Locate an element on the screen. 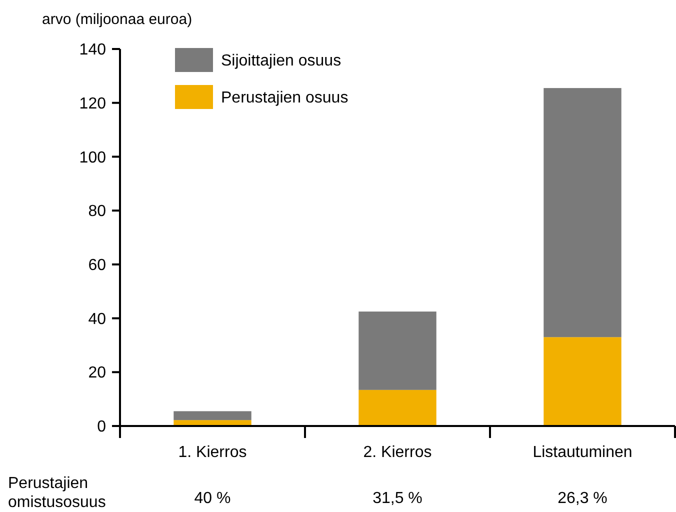 This screenshot has width=676, height=512. y-tick-label: 80 is located at coordinates (97, 211).